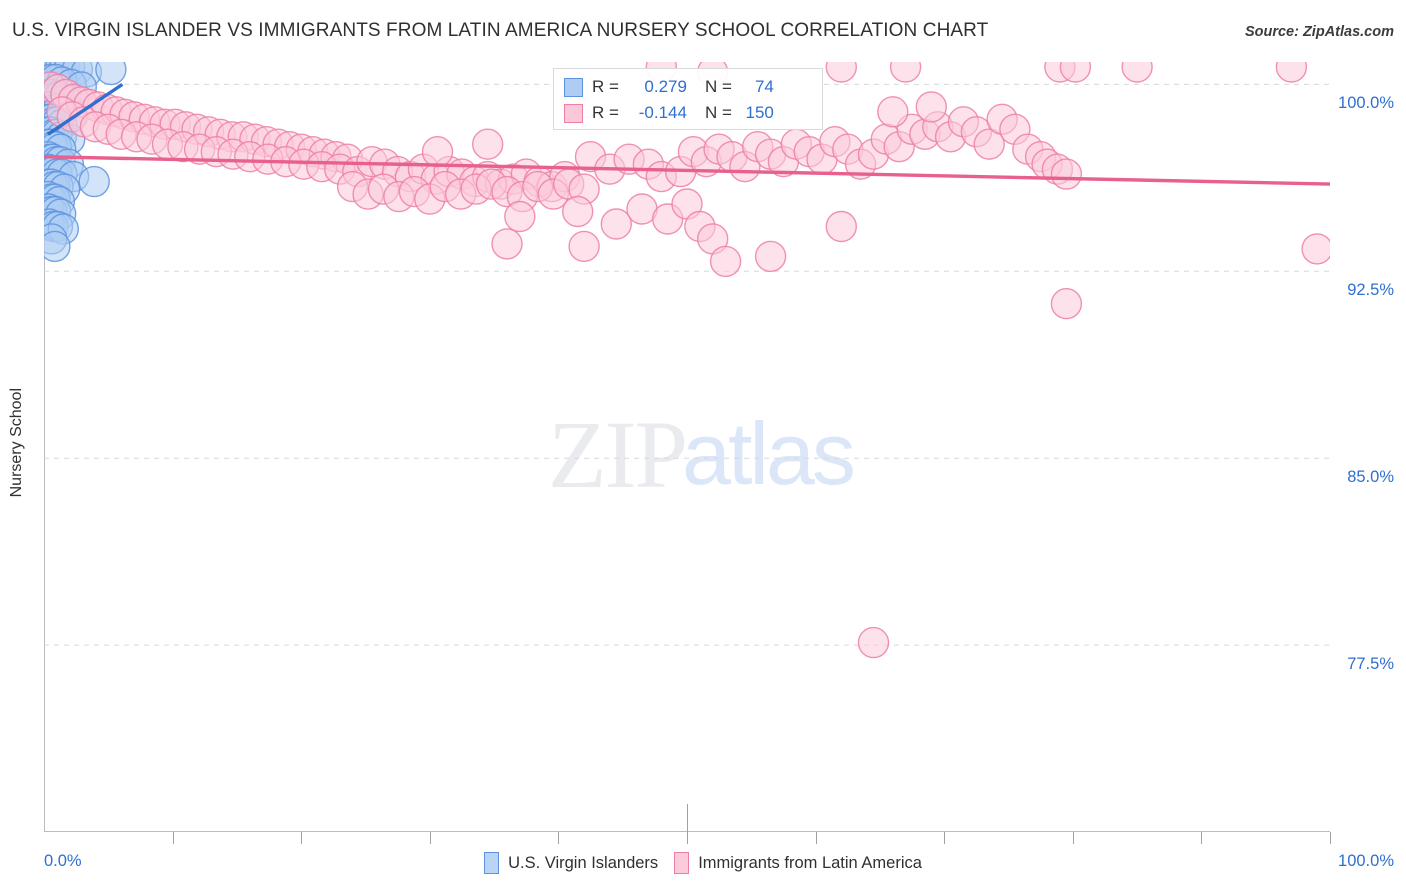 This screenshot has width=1406, height=892. I want to click on legend-label: Immigrants from Latin America, so click(810, 862).